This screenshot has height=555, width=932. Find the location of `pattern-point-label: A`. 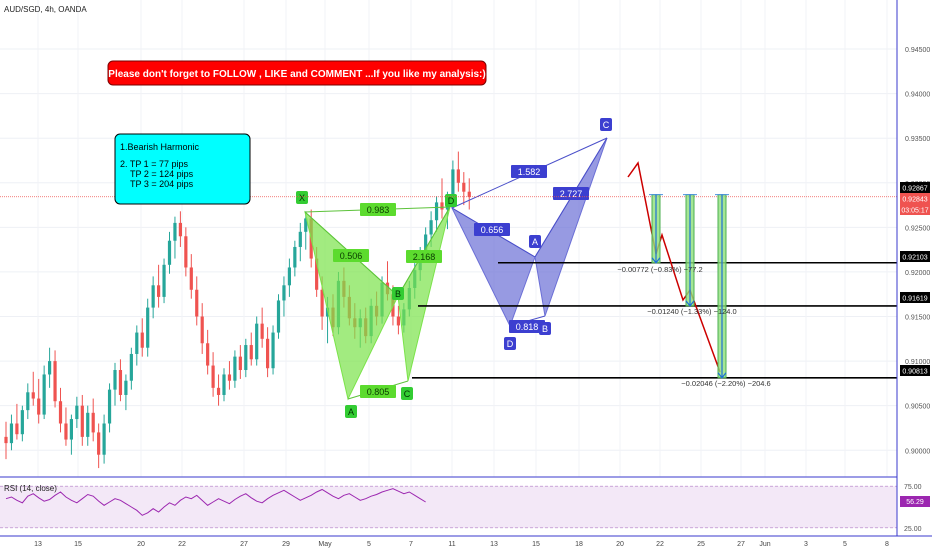

pattern-point-label: A is located at coordinates (535, 242).